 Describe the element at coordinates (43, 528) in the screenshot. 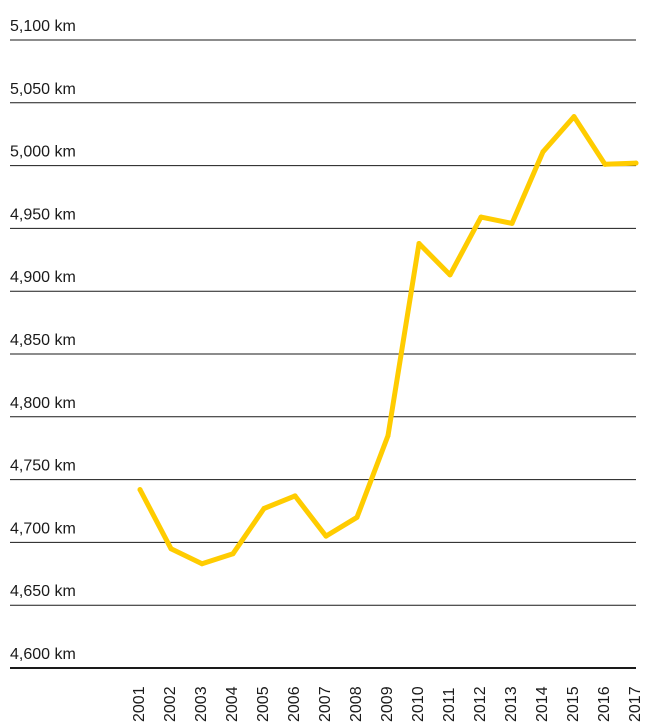

I see `y-tick-label: 4,700 km` at that location.